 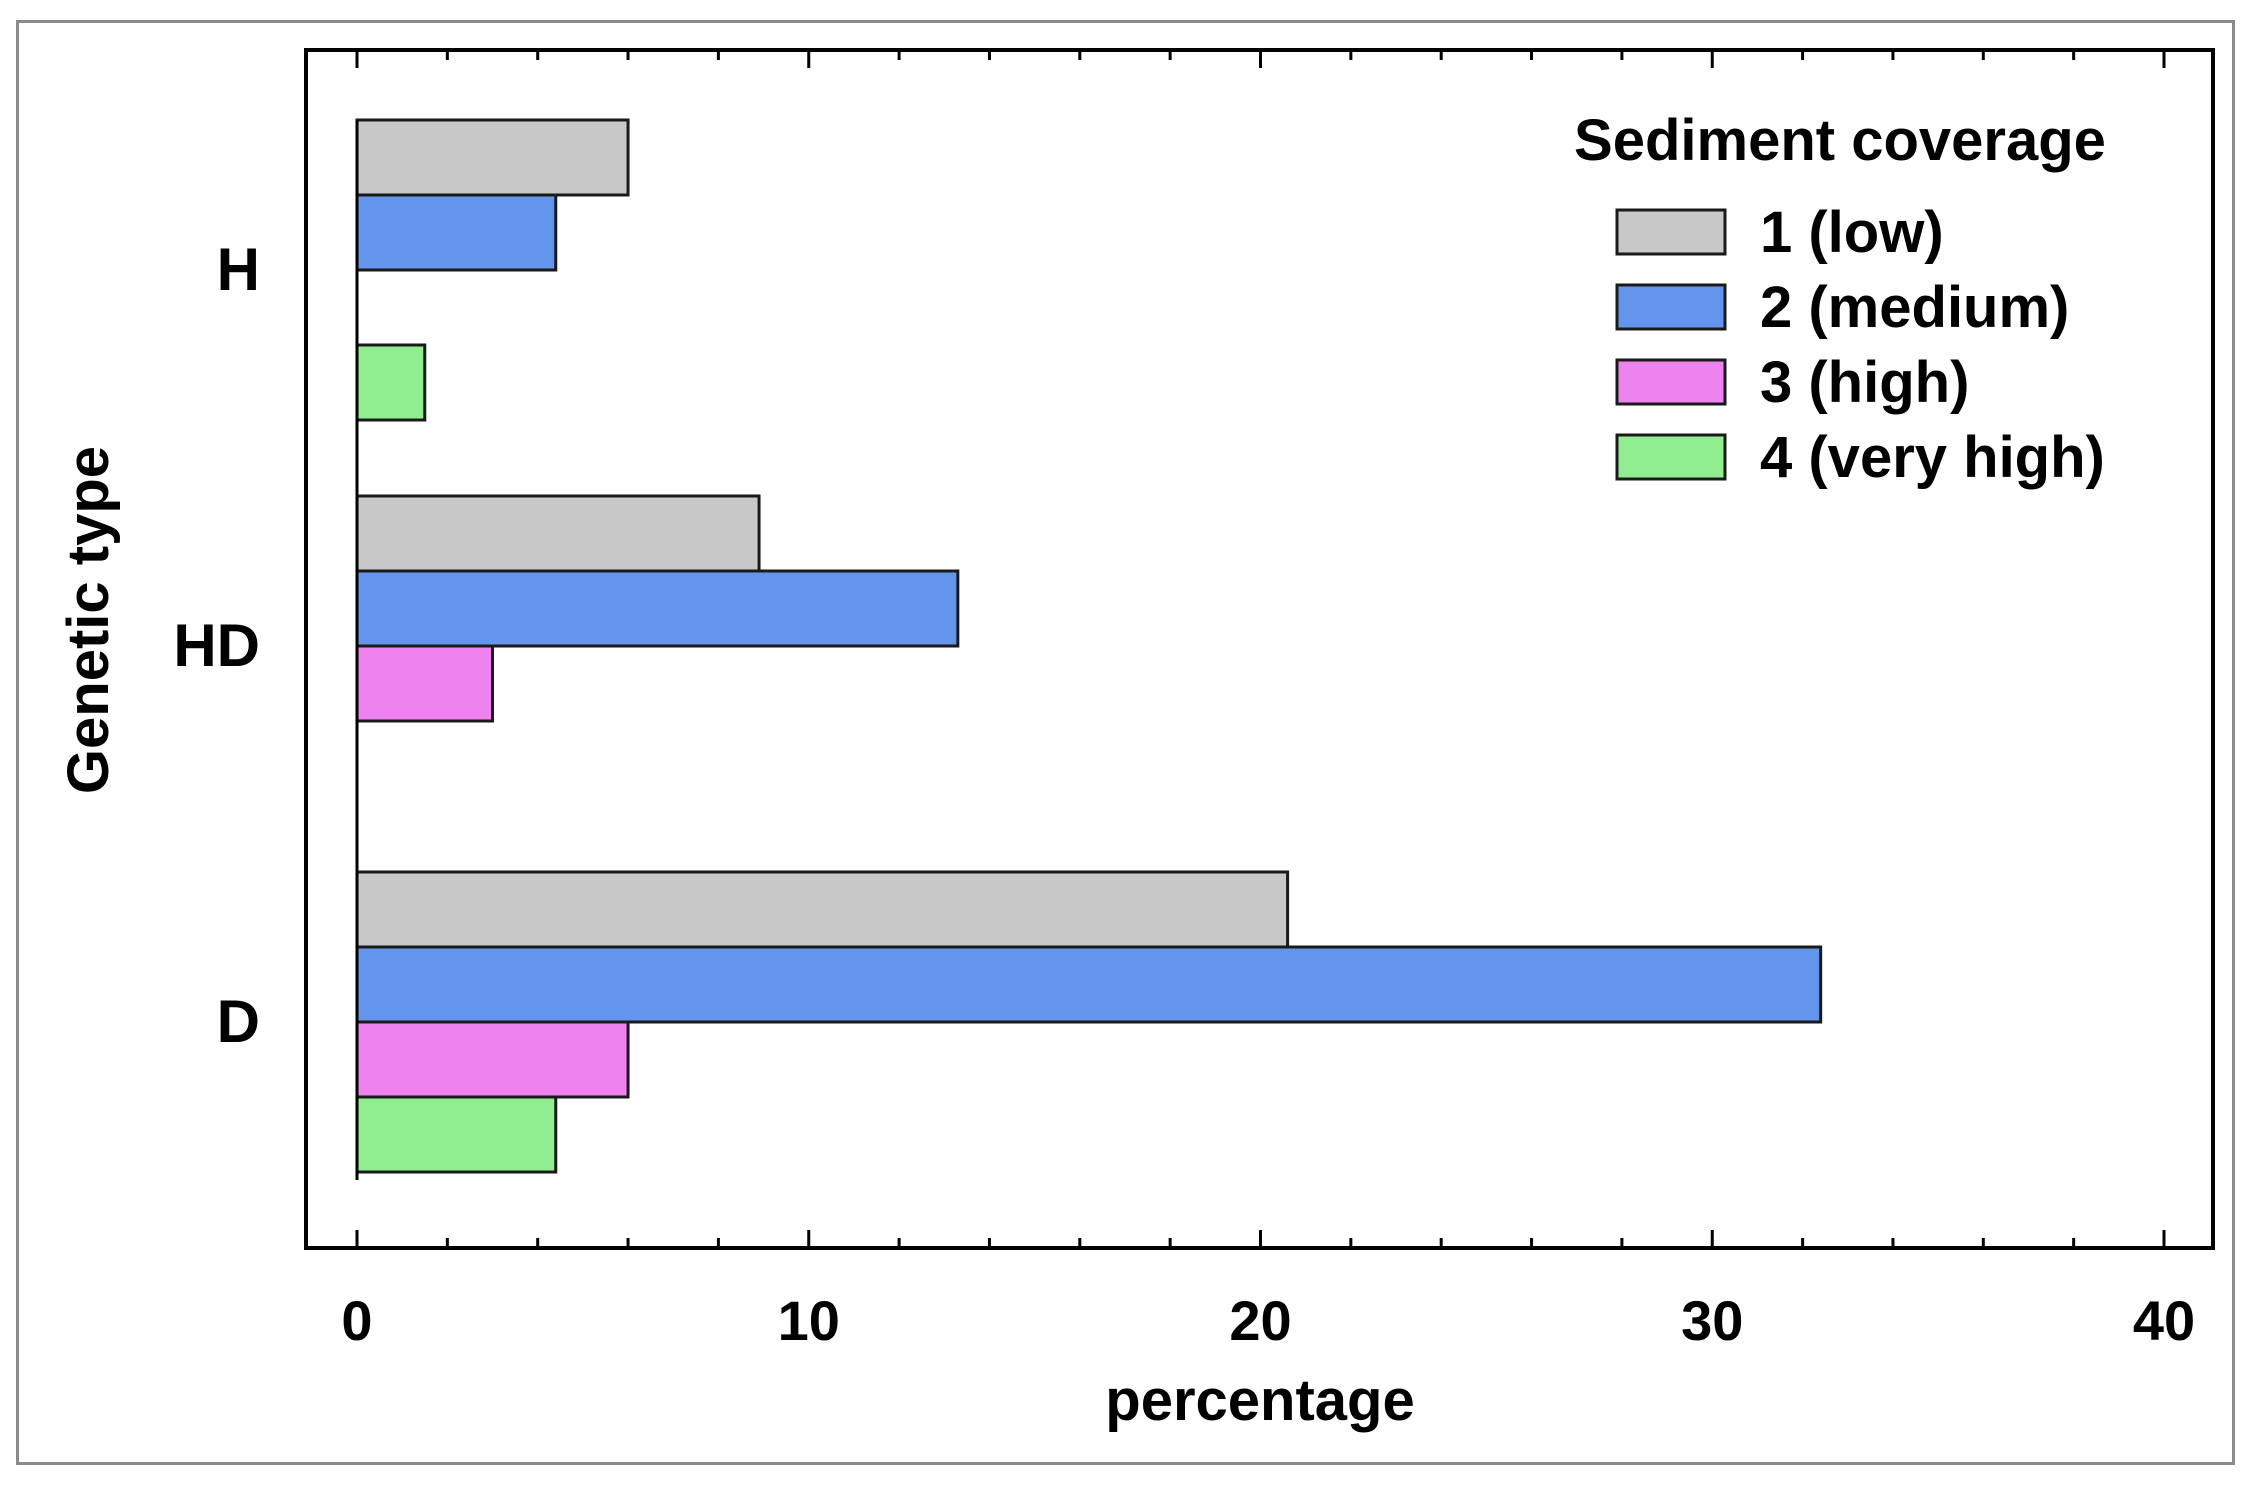 What do you see at coordinates (238, 1021) in the screenshot?
I see `y-category-label-d: D` at bounding box center [238, 1021].